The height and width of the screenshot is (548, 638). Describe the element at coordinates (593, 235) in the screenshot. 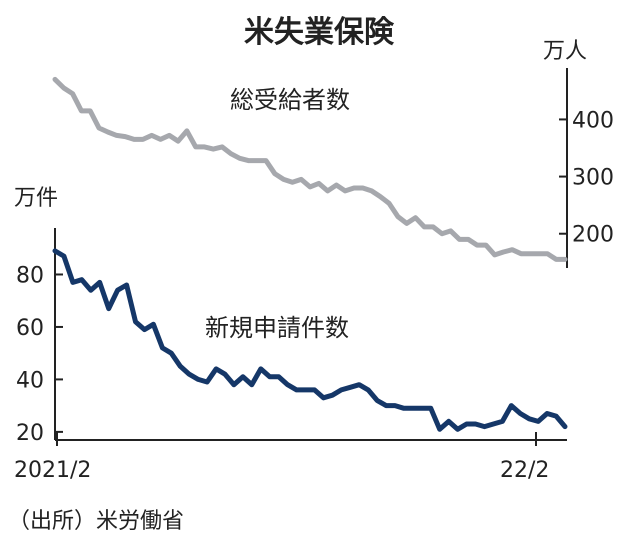

I see `y-tick-label: 200` at that location.